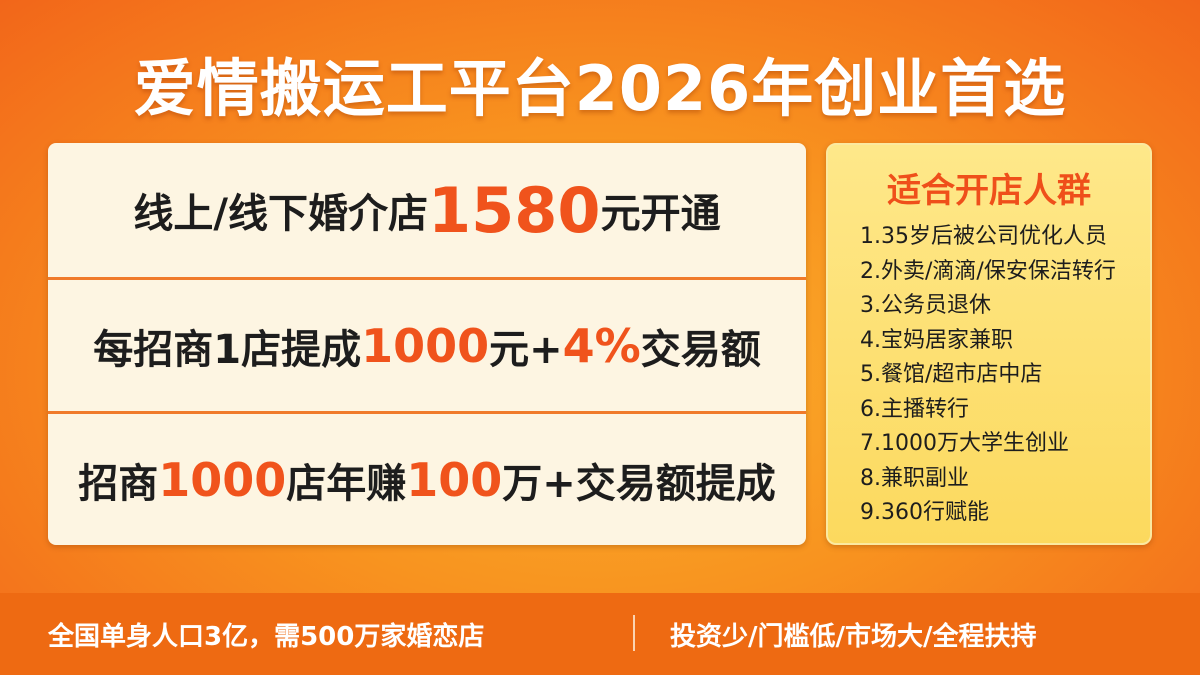 The height and width of the screenshot is (675, 1200). Describe the element at coordinates (924, 512) in the screenshot. I see `audience-item: 9.360行赋能` at that location.